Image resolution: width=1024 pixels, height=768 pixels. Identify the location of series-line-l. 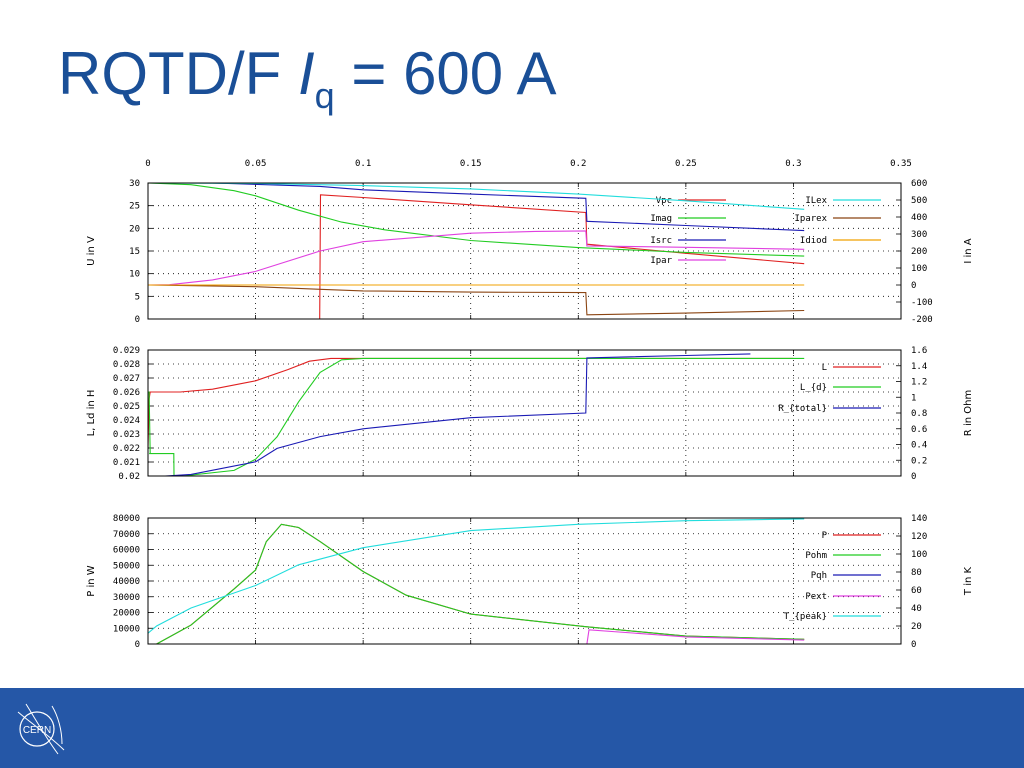
(471, 403).